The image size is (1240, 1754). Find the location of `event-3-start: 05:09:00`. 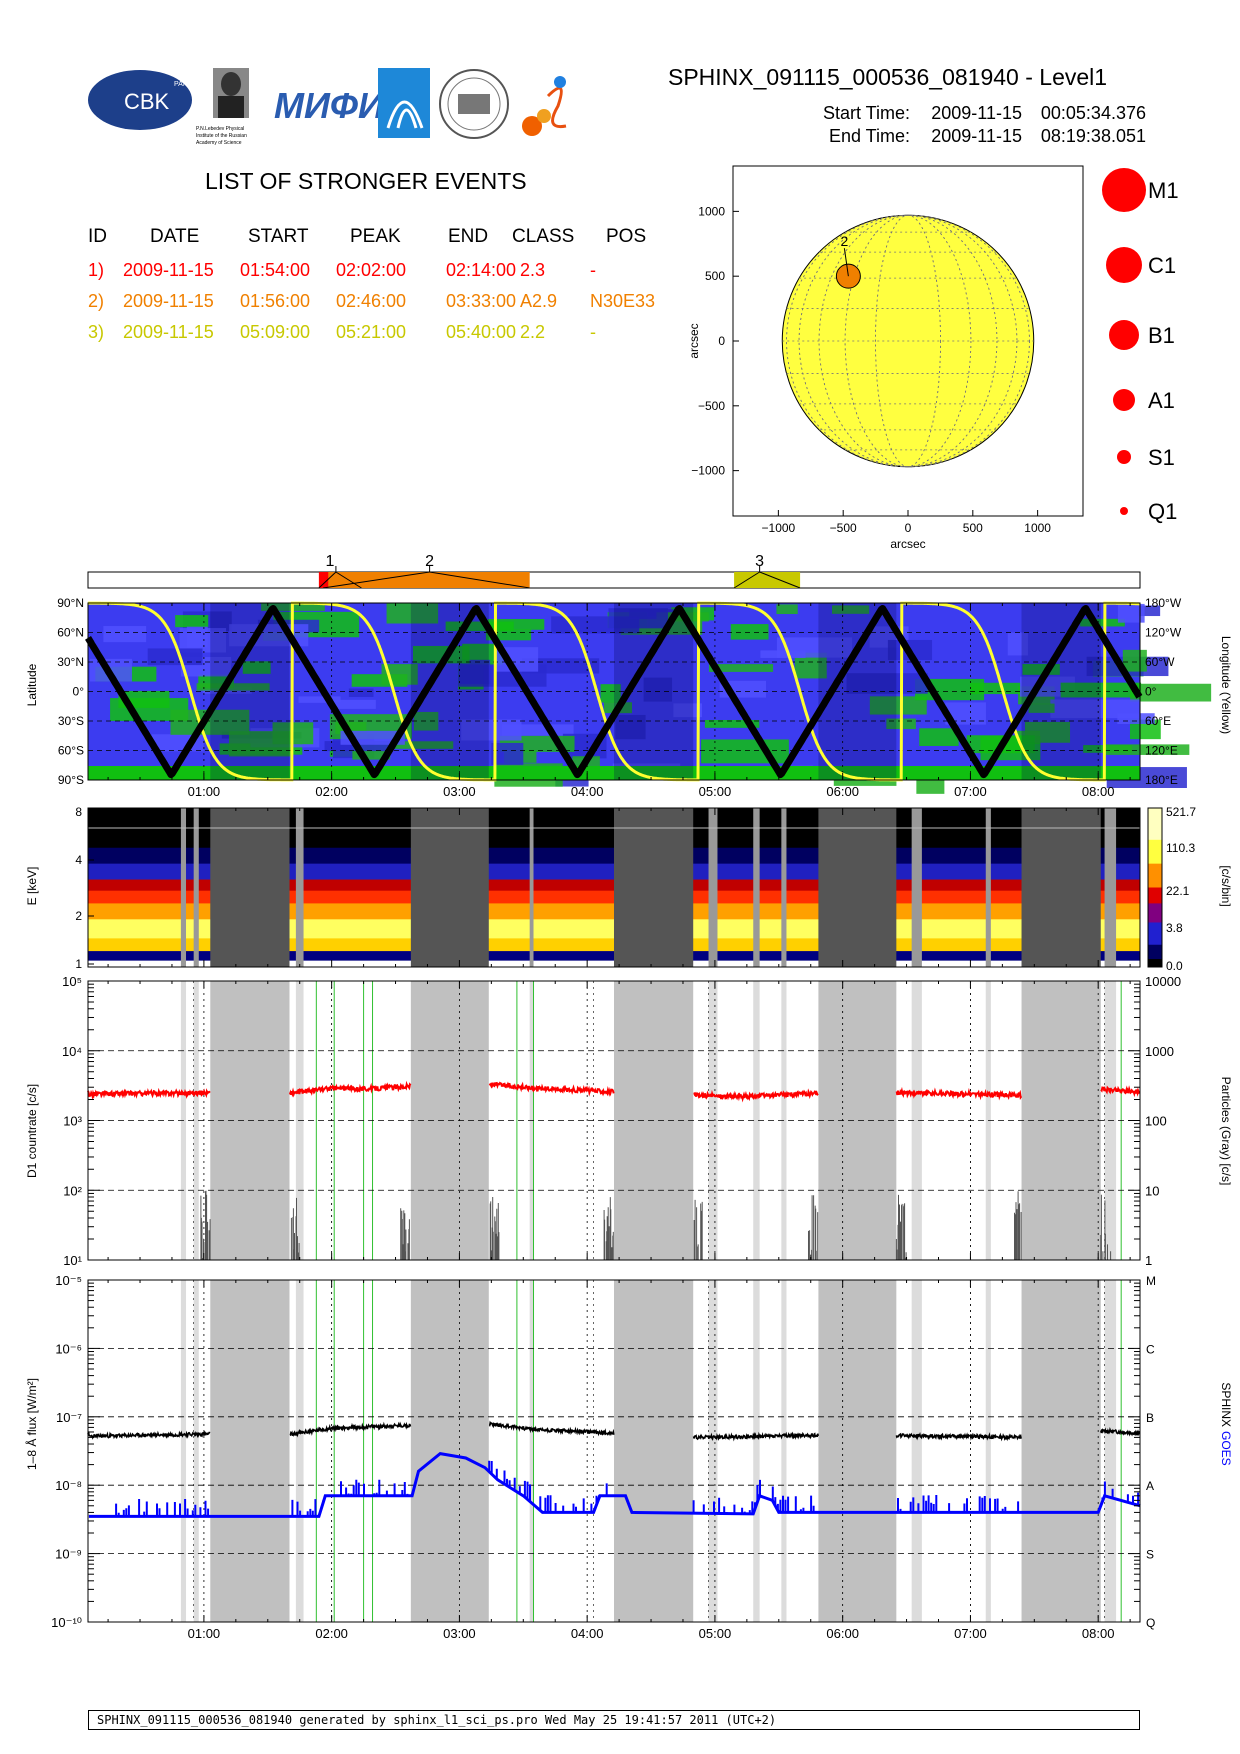

event-3-start: 05:09:00 is located at coordinates (275, 332).